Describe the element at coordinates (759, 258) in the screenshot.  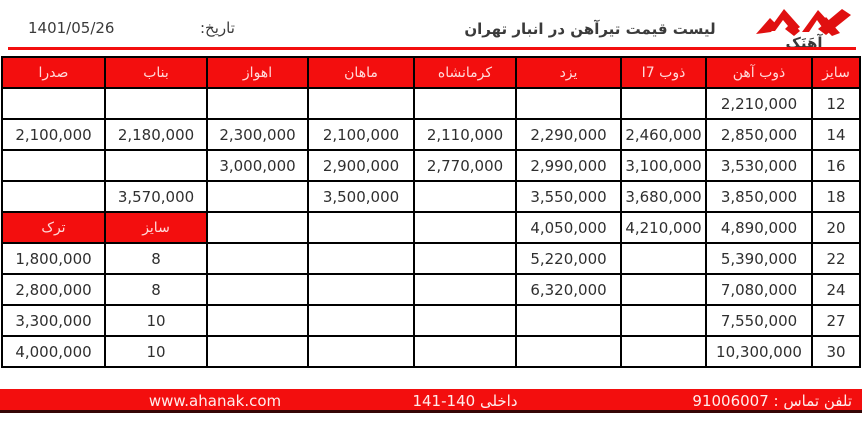
I see `price-cell: 5,390,000` at that location.